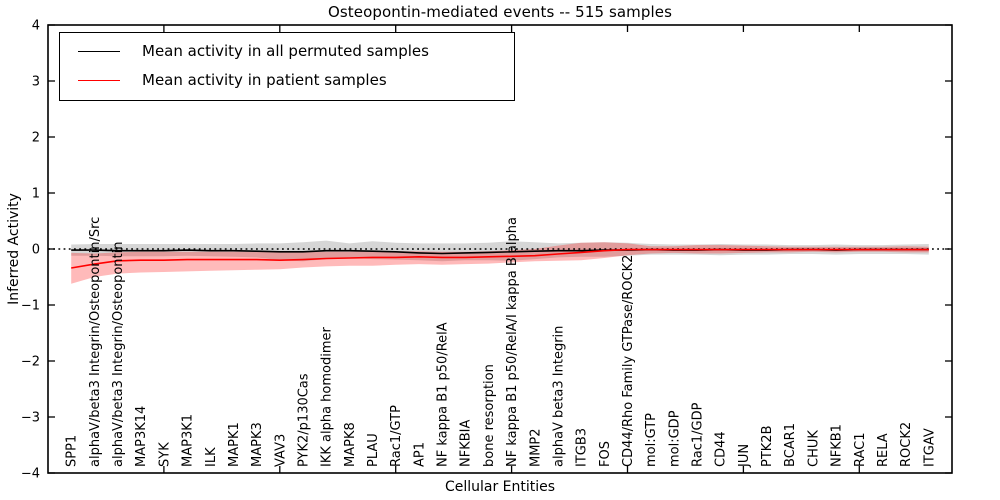 The width and height of the screenshot is (1000, 500). Describe the element at coordinates (164, 454) in the screenshot. I see `x-category-label: SYK` at that location.